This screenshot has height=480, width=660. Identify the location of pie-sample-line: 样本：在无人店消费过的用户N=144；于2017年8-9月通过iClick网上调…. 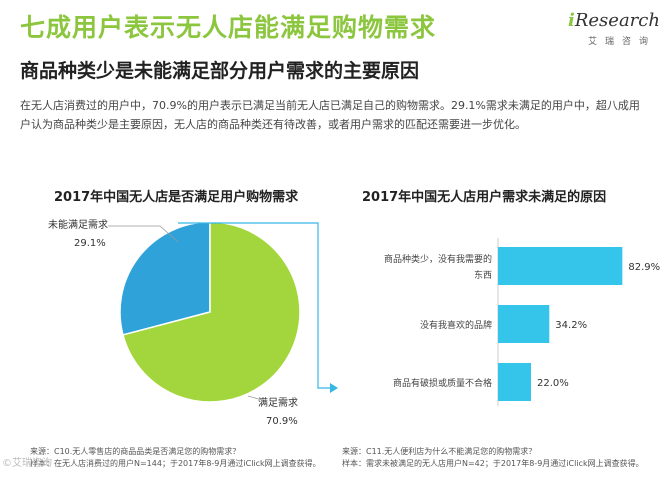
(175, 463).